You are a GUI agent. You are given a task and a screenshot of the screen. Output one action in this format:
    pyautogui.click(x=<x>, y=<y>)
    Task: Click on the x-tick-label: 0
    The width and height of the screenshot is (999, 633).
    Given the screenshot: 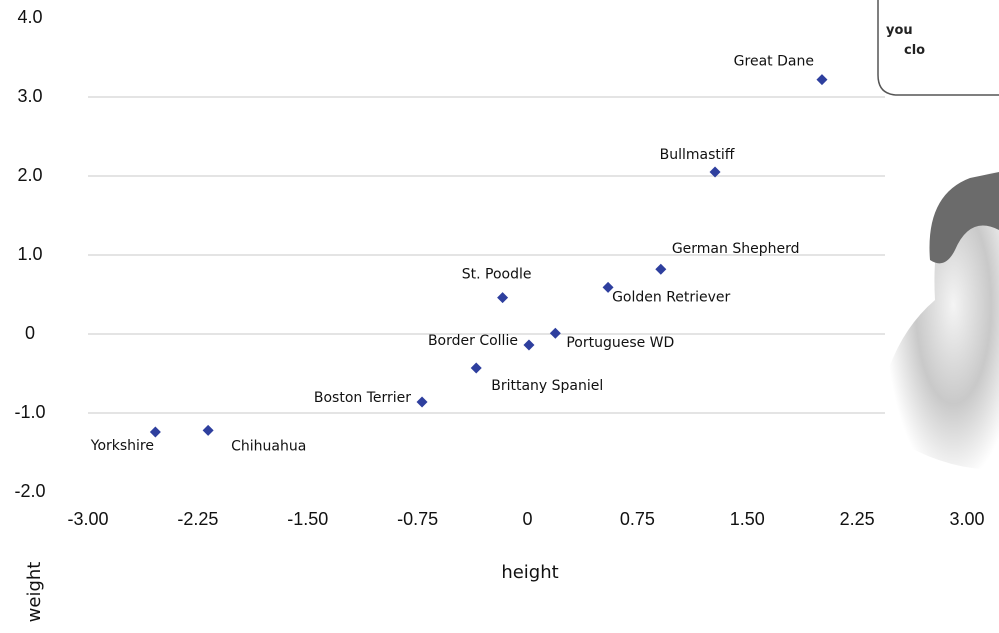 What is the action you would take?
    pyautogui.click(x=527, y=519)
    